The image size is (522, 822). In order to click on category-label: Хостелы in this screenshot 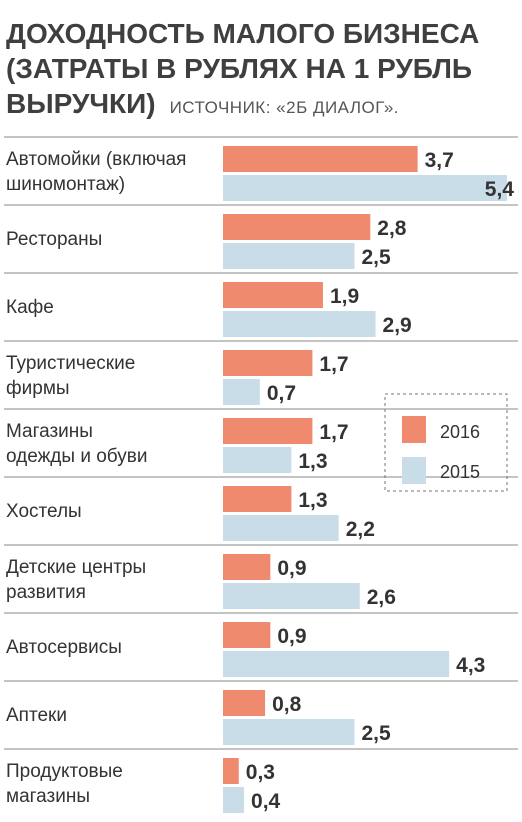, I will do `click(44, 511)`.